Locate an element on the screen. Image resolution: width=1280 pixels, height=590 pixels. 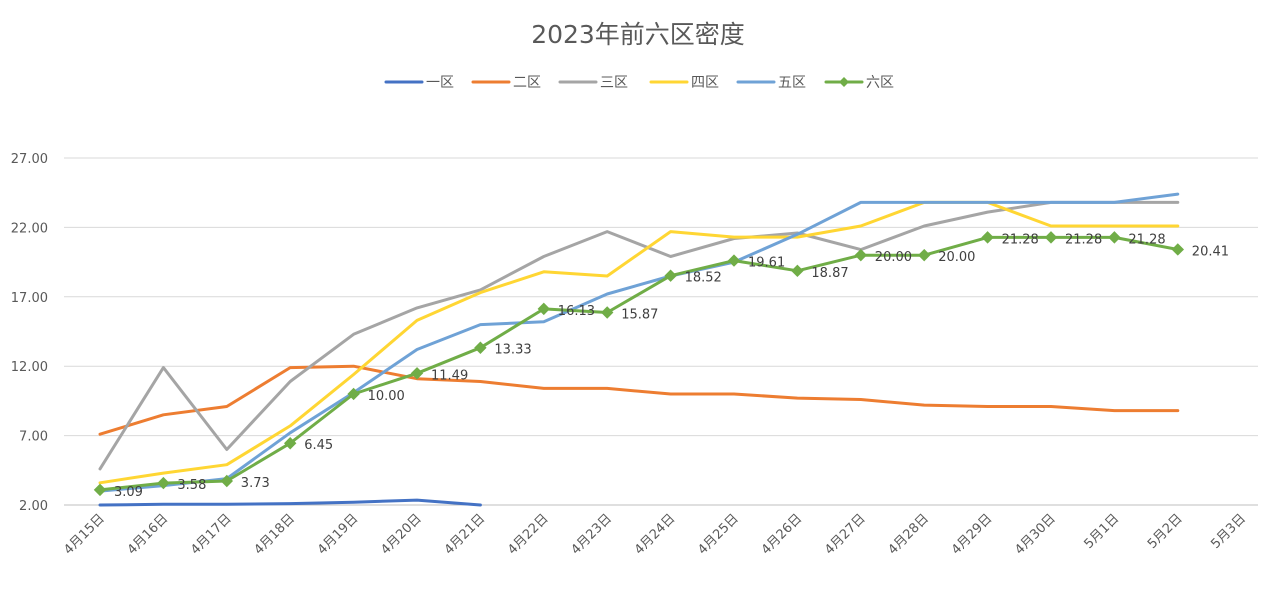
data-label: 3.58 is located at coordinates (191, 485).